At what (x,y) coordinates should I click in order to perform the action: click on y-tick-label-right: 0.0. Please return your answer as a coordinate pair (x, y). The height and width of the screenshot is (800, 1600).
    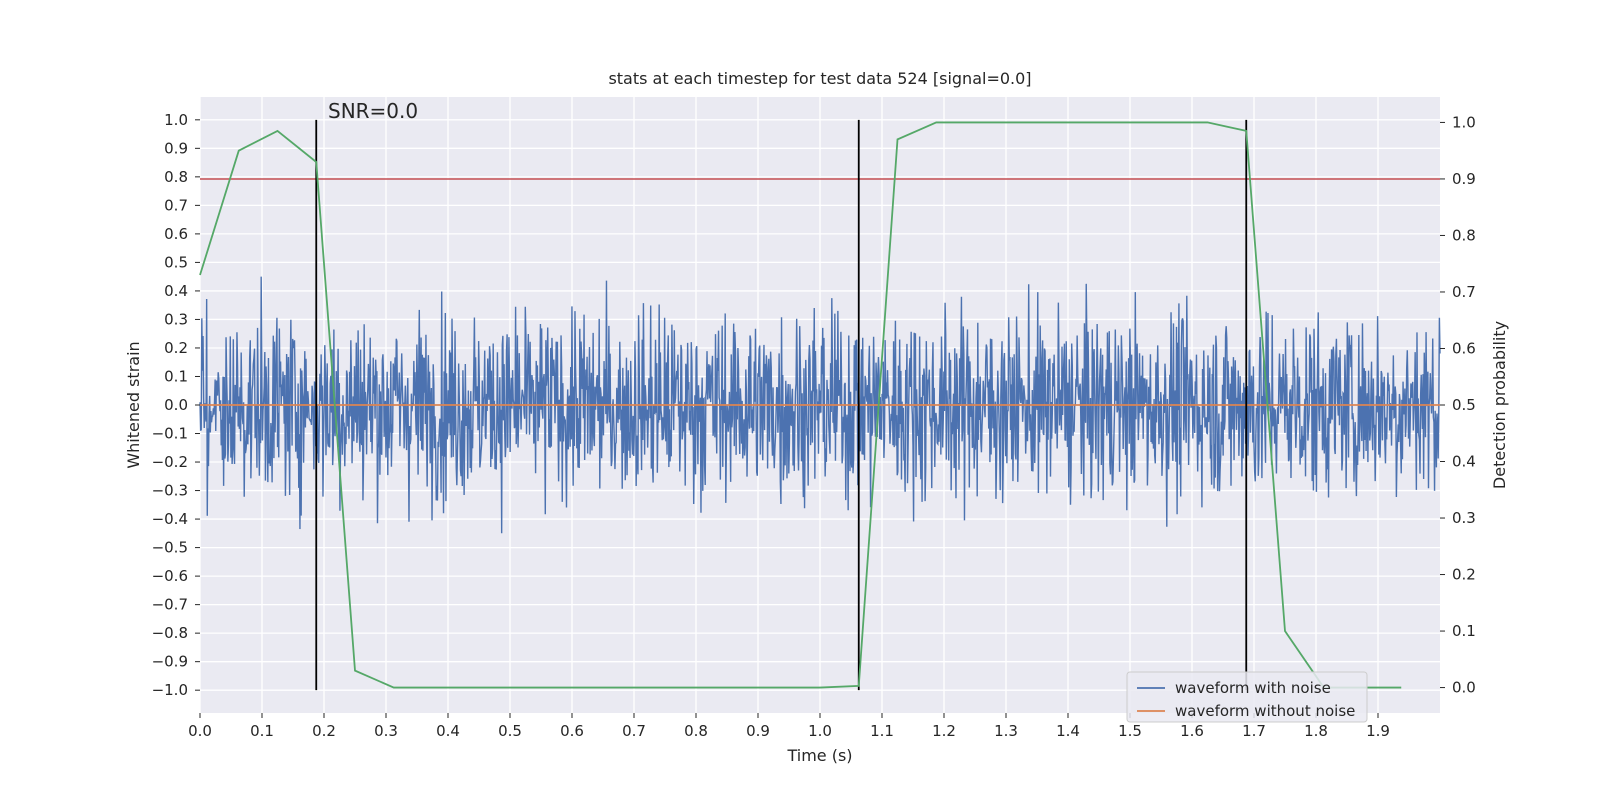
    Looking at the image, I should click on (1464, 688).